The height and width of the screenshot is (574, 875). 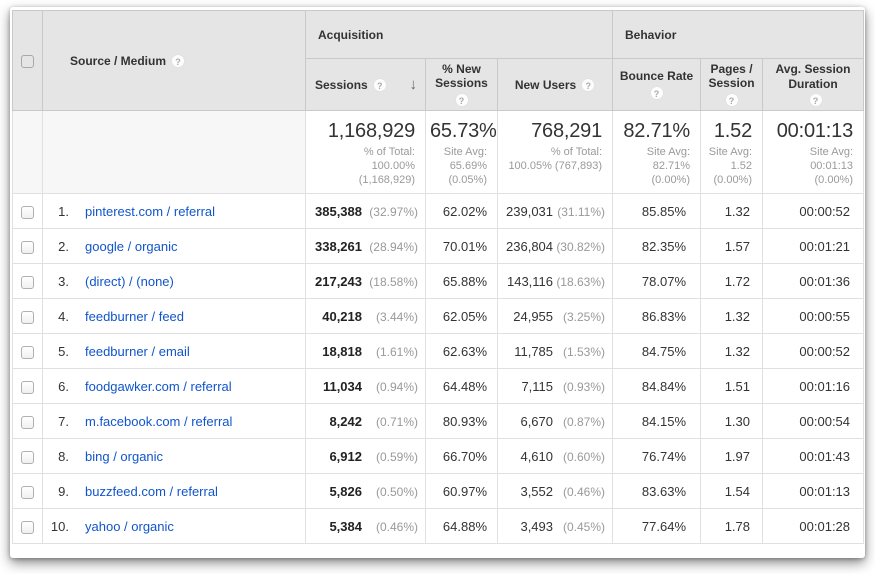 What do you see at coordinates (657, 246) in the screenshot?
I see `bounce-rate-cell: 82.35%` at bounding box center [657, 246].